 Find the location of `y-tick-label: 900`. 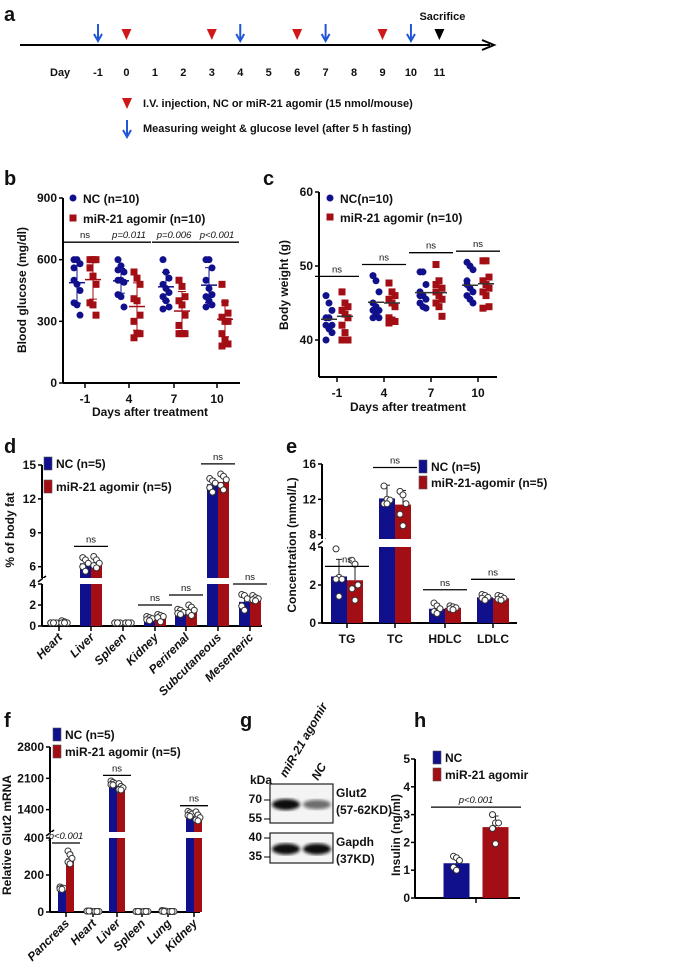

y-tick-label: 900 is located at coordinates (47, 198).